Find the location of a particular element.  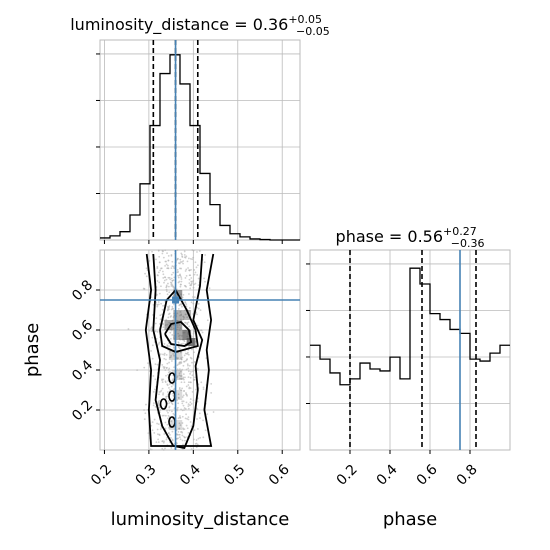

title-phase: phase = 0.56+0.27 −0.36 is located at coordinates (410, 237).